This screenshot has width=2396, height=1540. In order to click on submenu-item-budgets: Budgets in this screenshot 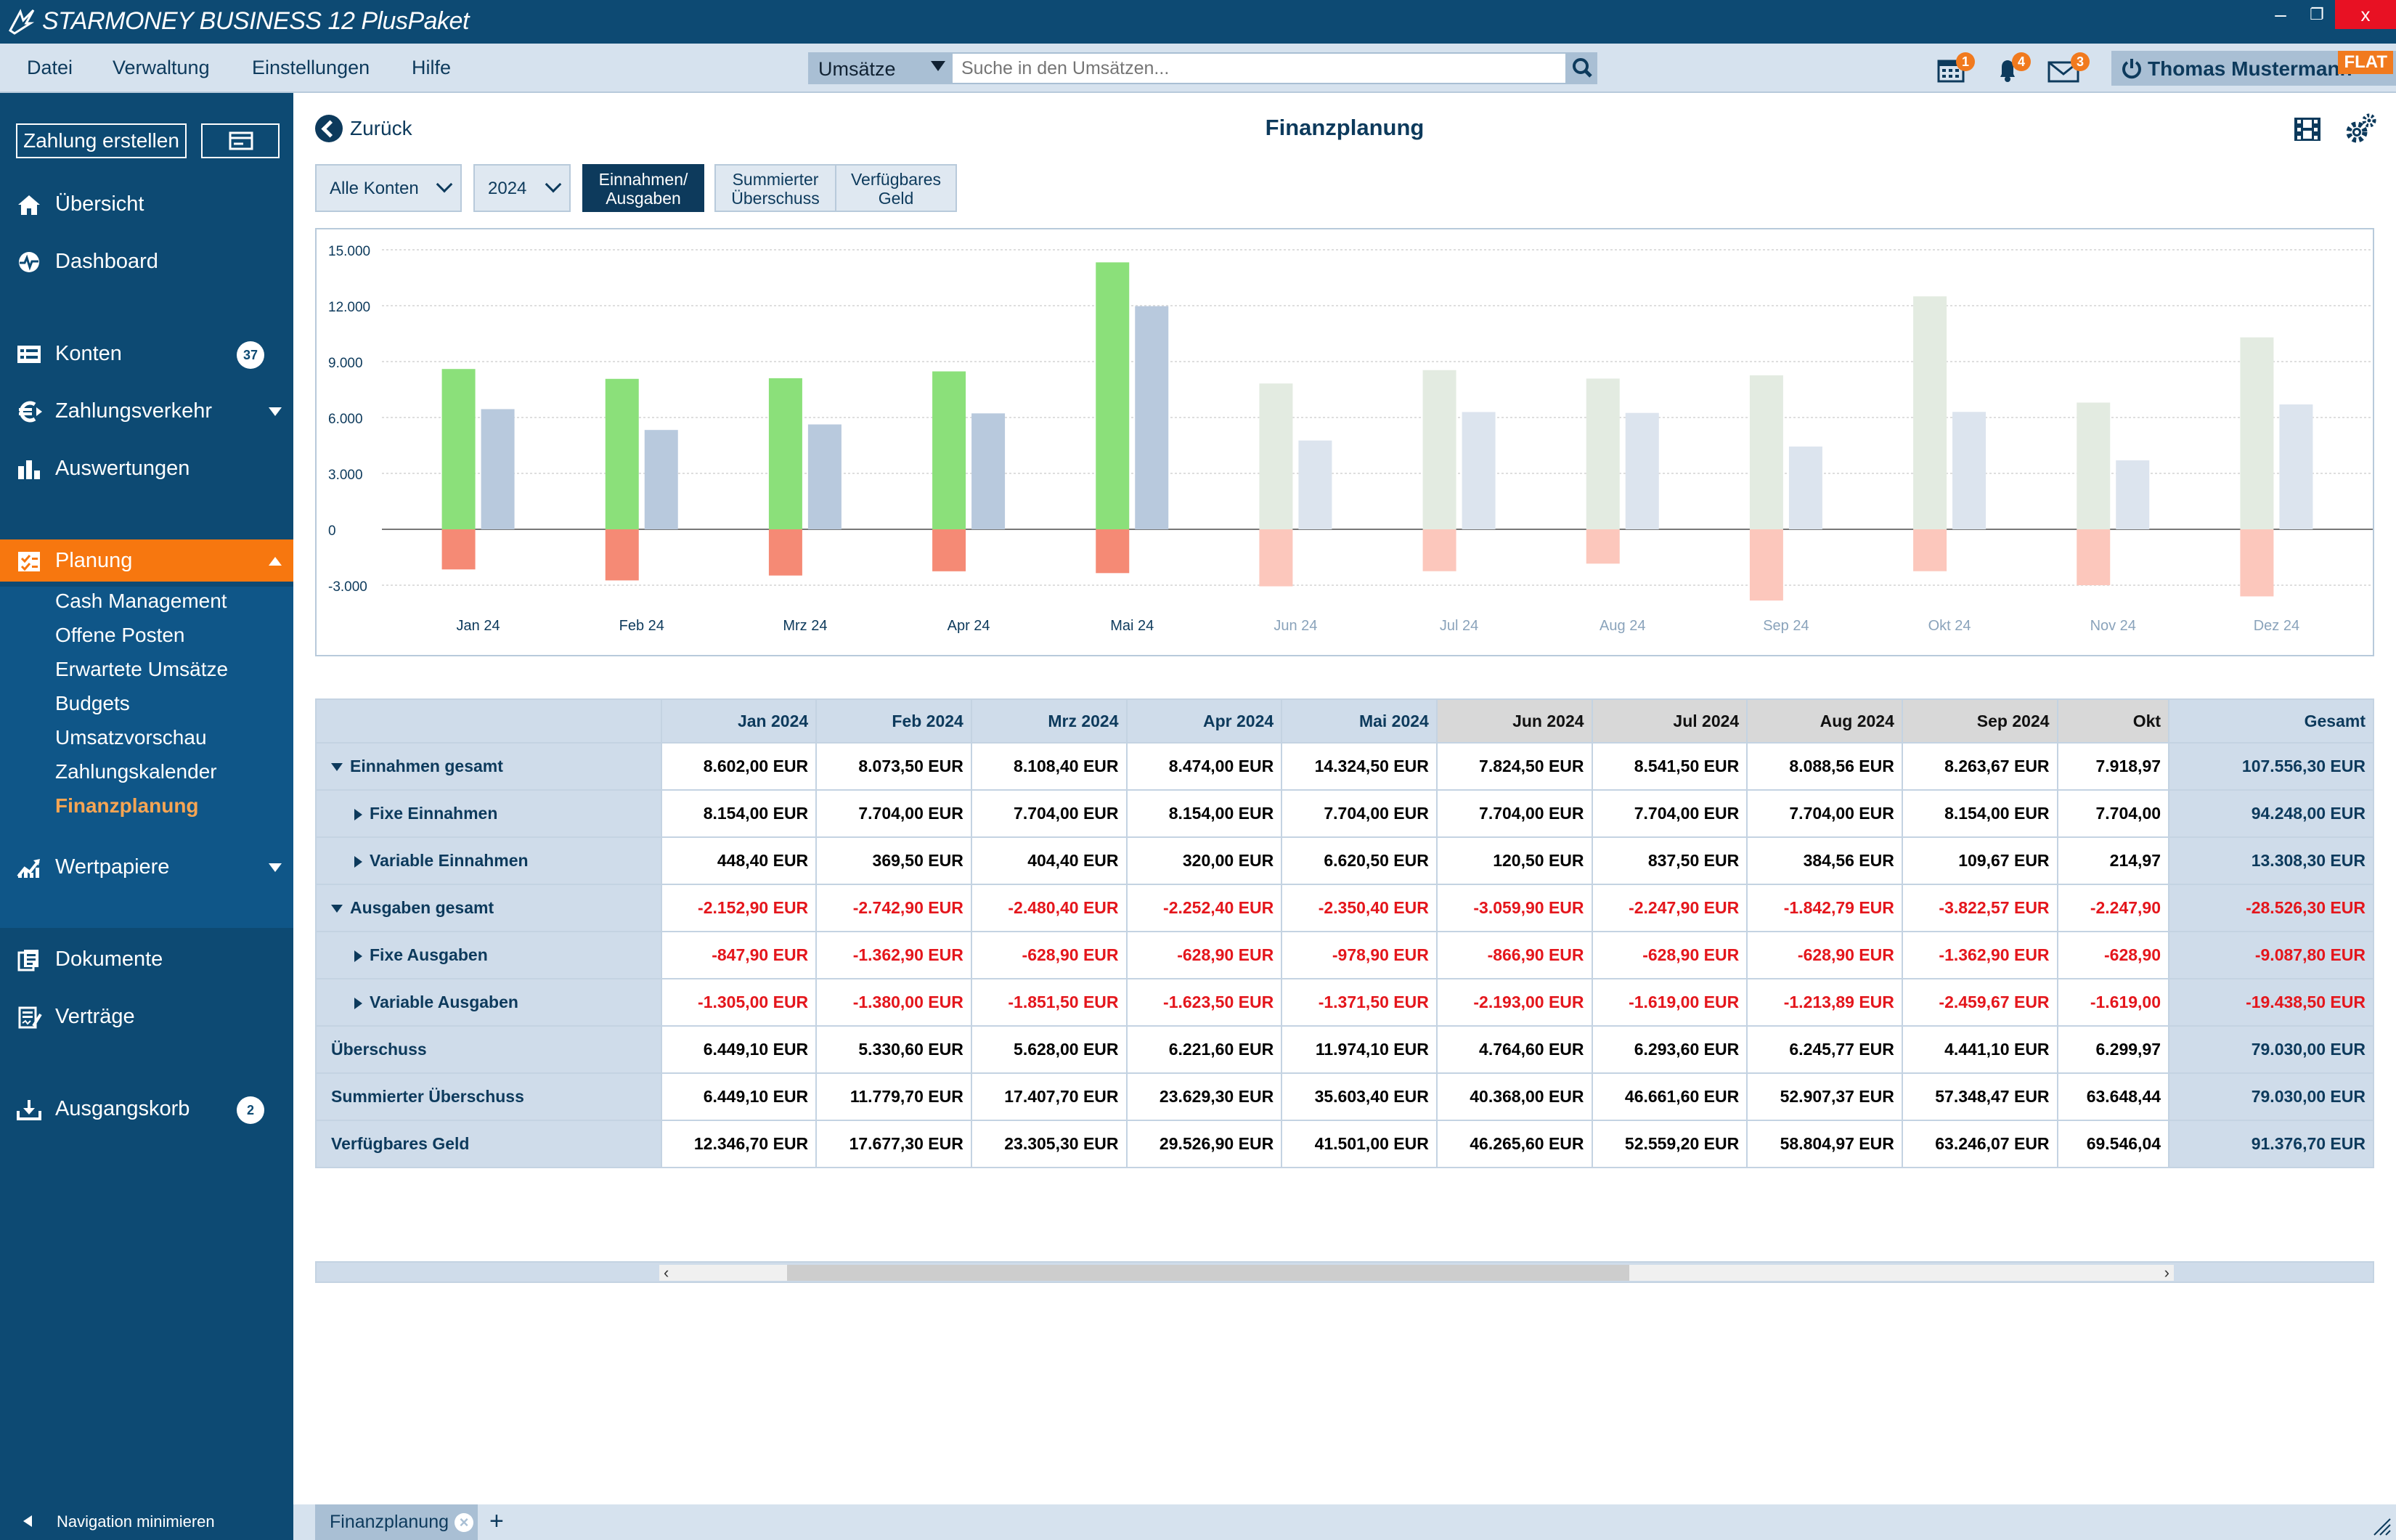, I will do `click(92, 703)`.